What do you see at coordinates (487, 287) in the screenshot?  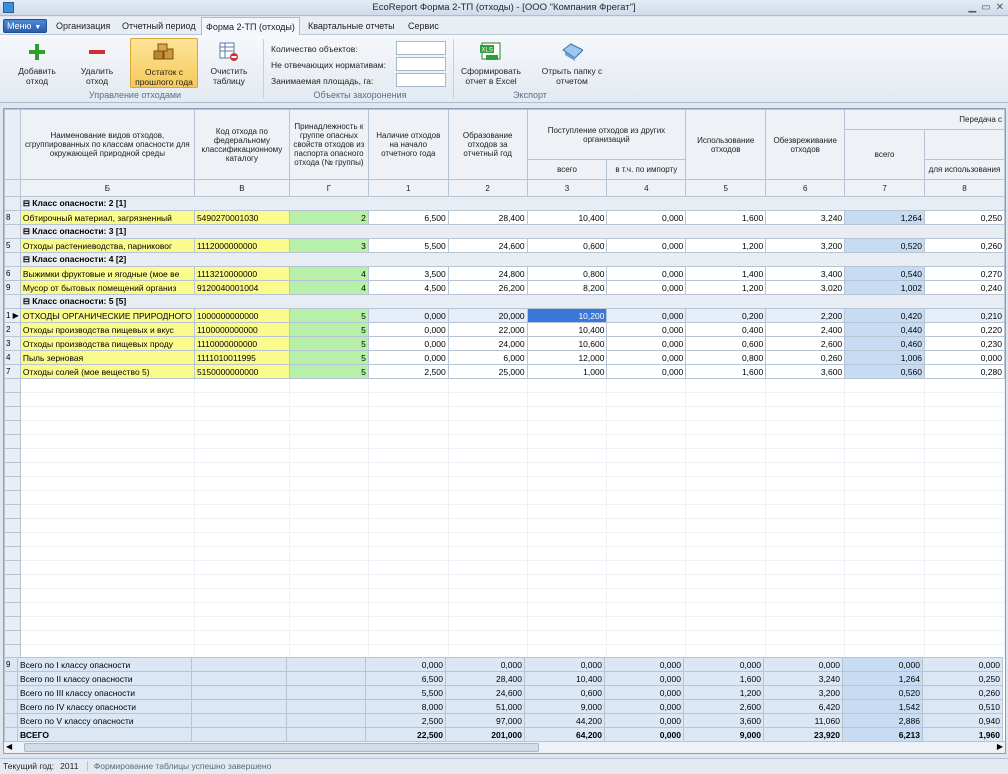 I see `value-cell: 26,200` at bounding box center [487, 287].